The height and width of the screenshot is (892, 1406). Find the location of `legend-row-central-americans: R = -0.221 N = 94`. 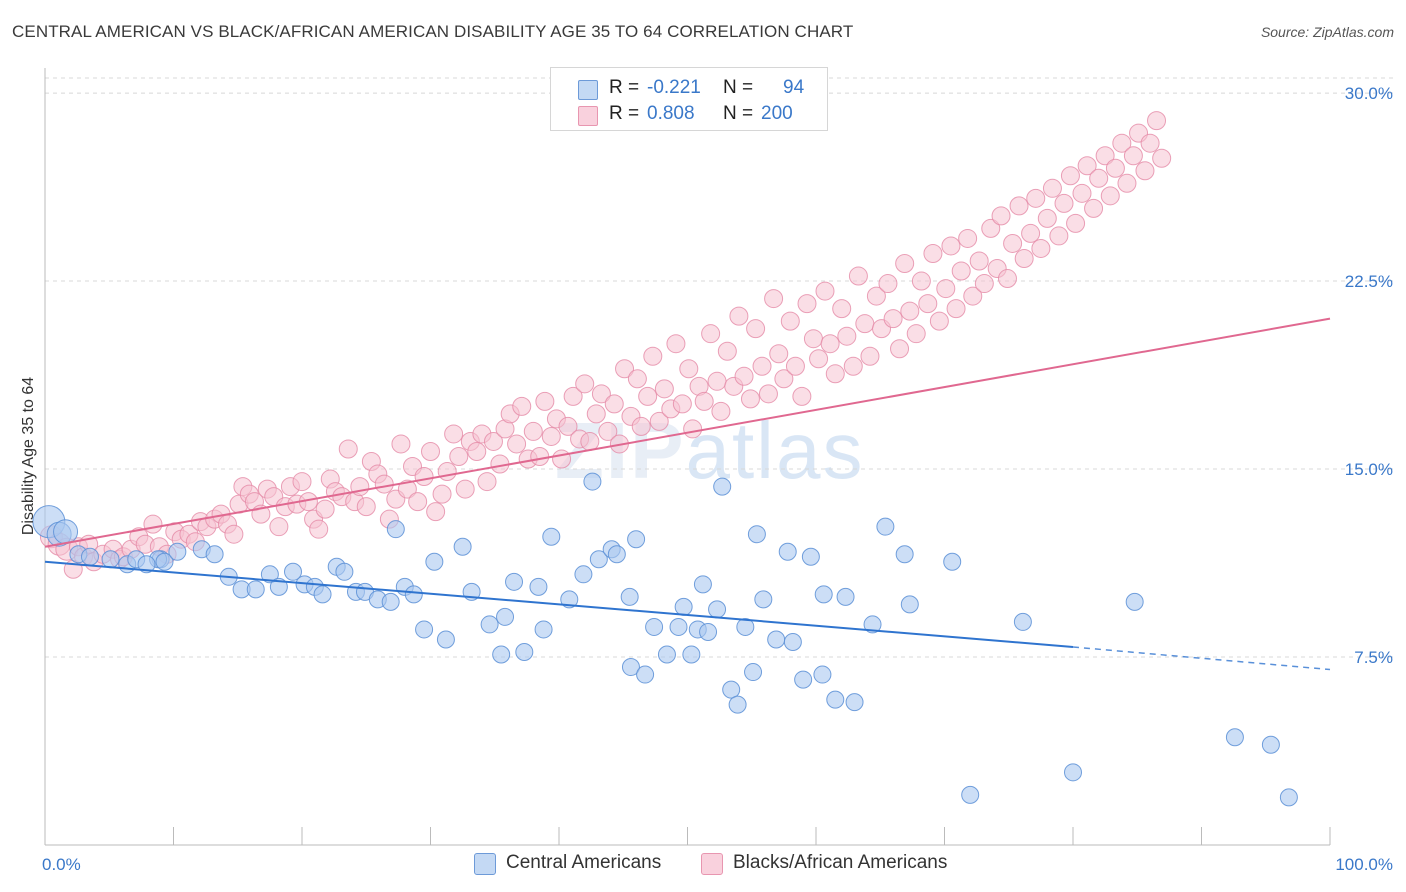

legend-row-central-americans: R = -0.221 N = 94 is located at coordinates (689, 89).